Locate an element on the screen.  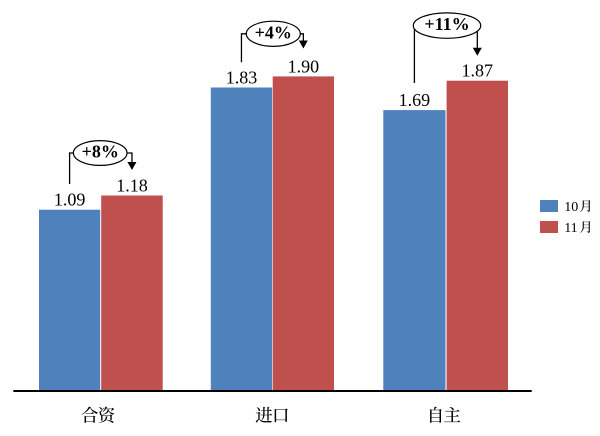
svg-text: 11 is located at coordinates (570, 228).